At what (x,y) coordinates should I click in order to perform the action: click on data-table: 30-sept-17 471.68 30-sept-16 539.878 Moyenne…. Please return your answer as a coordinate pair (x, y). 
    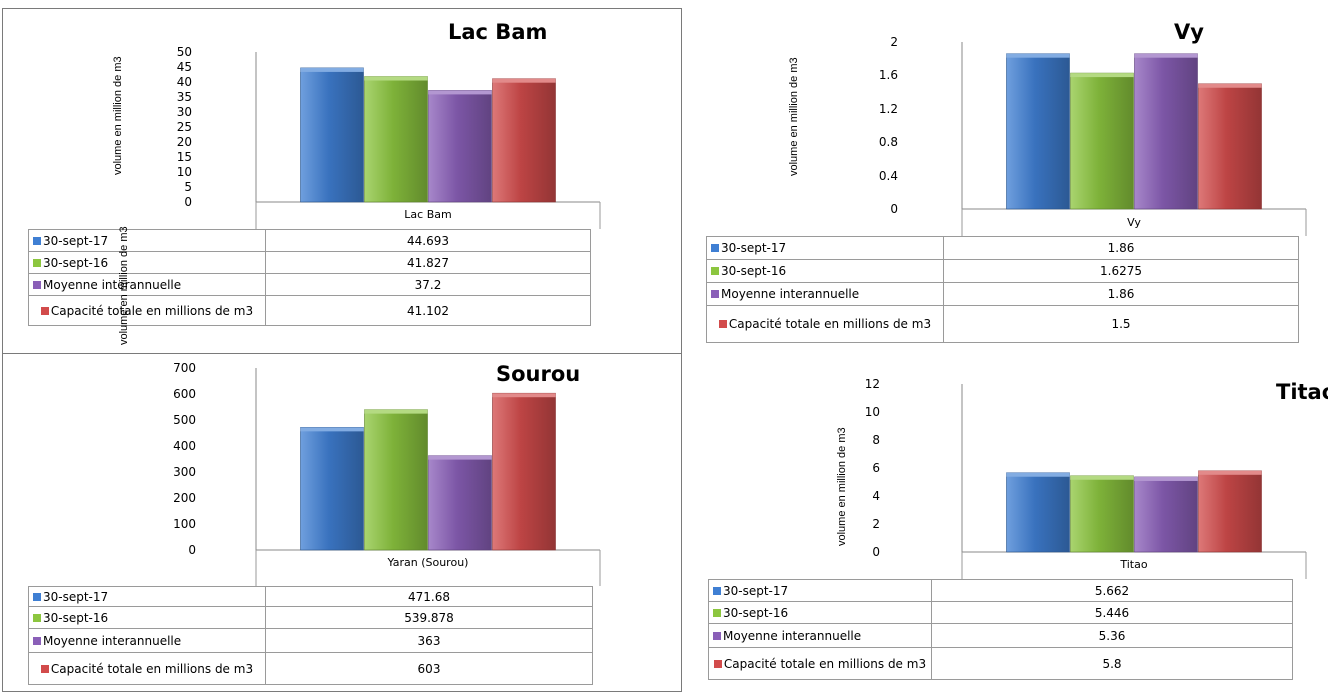
    Looking at the image, I should click on (310, 635).